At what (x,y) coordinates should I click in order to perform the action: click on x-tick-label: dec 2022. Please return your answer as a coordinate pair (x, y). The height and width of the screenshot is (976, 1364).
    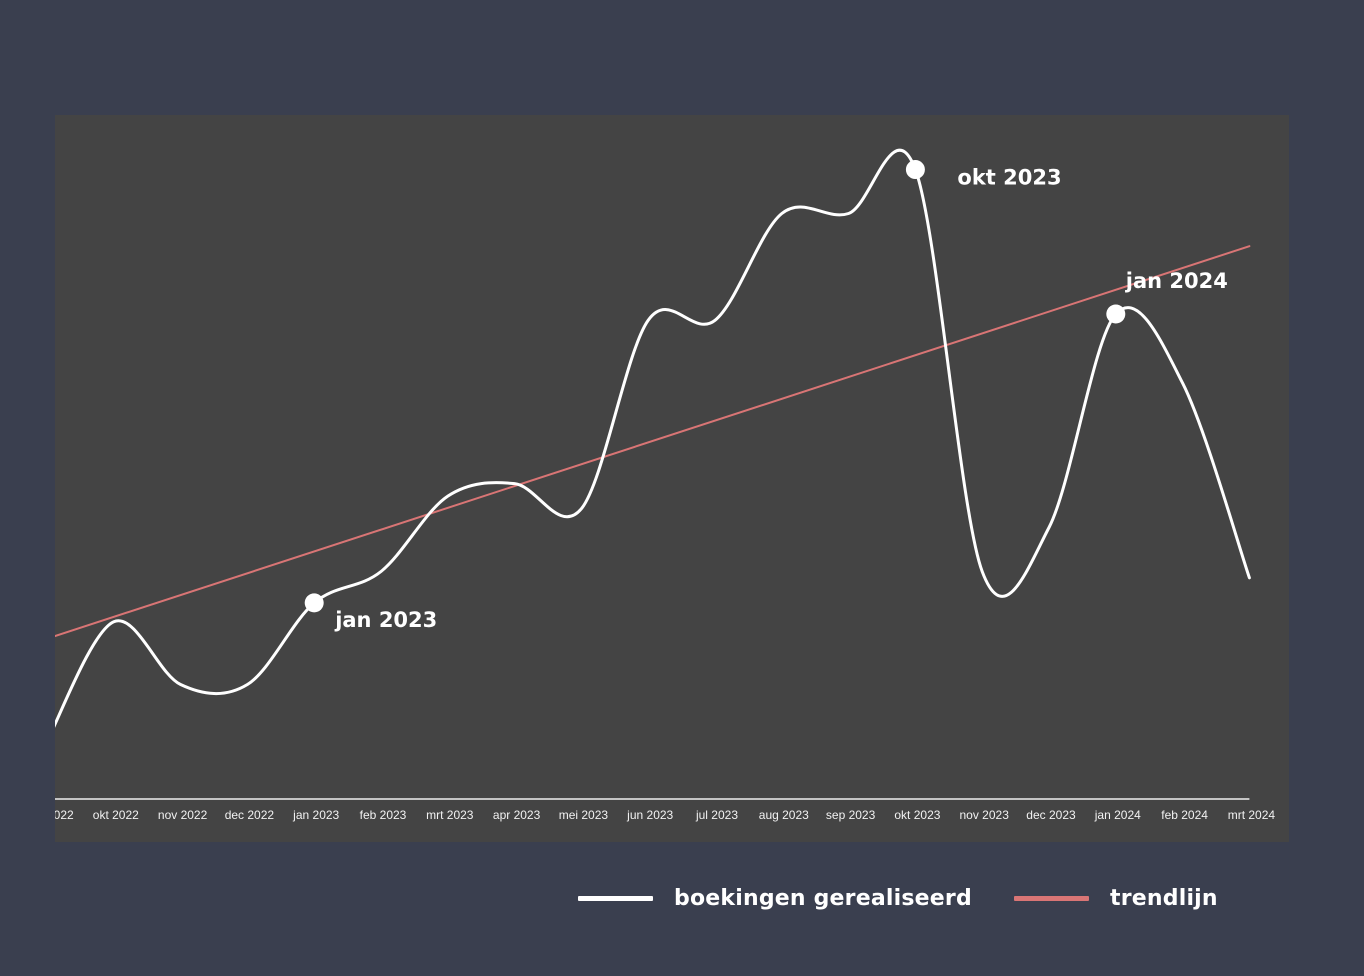
    Looking at the image, I should click on (250, 815).